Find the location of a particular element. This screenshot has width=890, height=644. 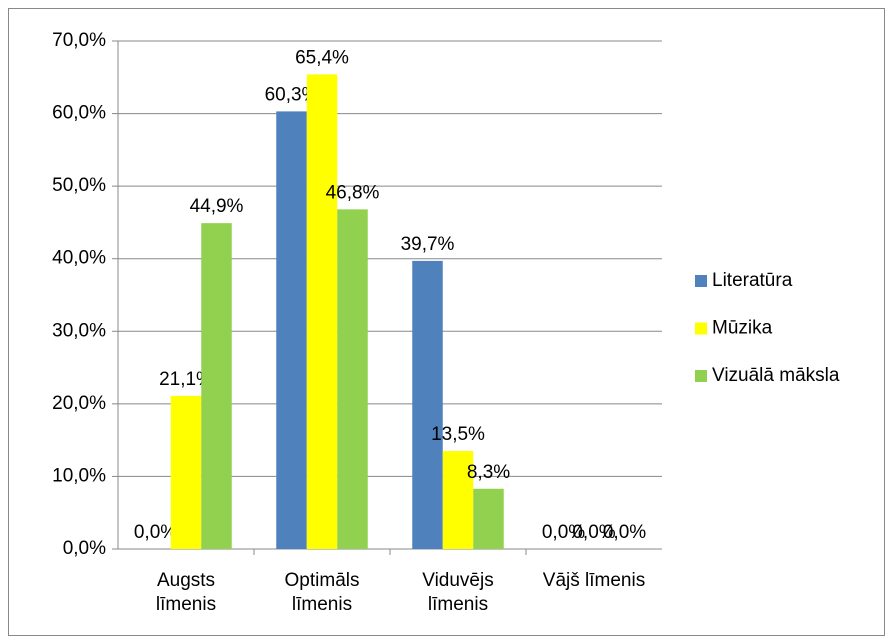

data-label: 60,3% is located at coordinates (292, 94).